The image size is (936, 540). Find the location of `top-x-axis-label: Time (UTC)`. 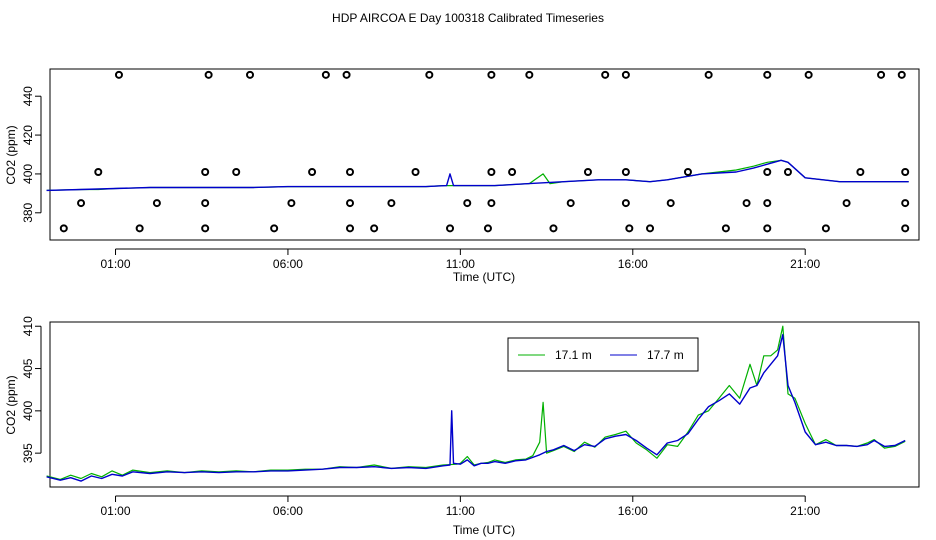

top-x-axis-label: Time (UTC) is located at coordinates (484, 277).